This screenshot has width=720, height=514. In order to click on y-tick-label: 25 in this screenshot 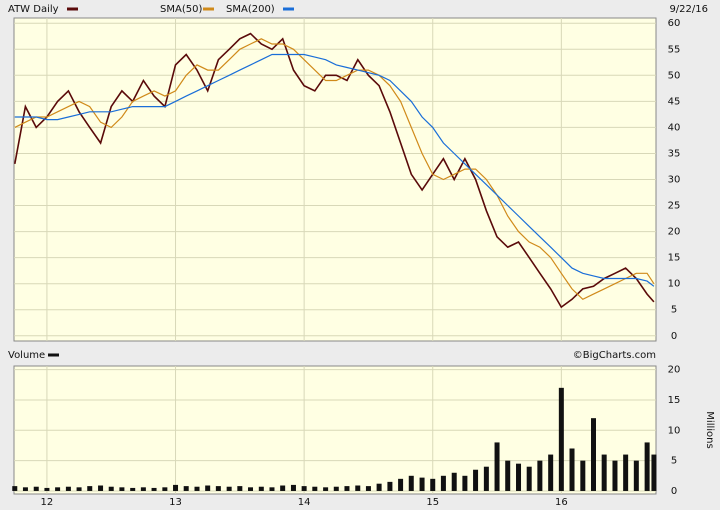, I will do `click(674, 206)`.